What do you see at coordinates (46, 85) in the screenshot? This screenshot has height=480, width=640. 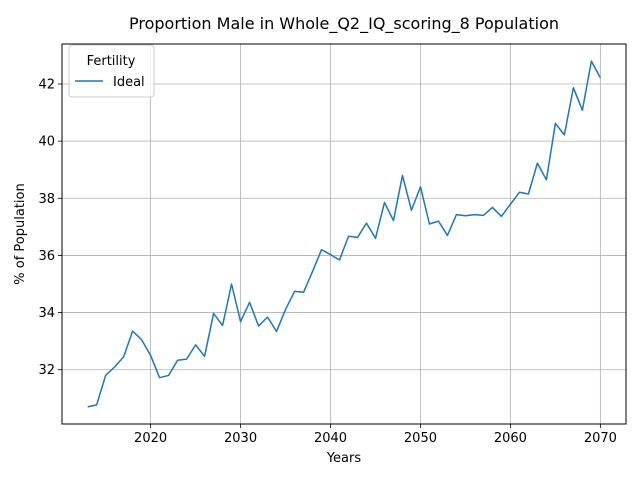 I see `y-tick-label: 42` at bounding box center [46, 85].